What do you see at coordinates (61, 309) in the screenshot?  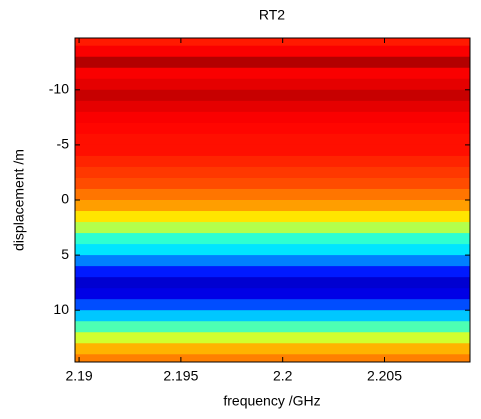 I see `y-tick-label: 10` at bounding box center [61, 309].